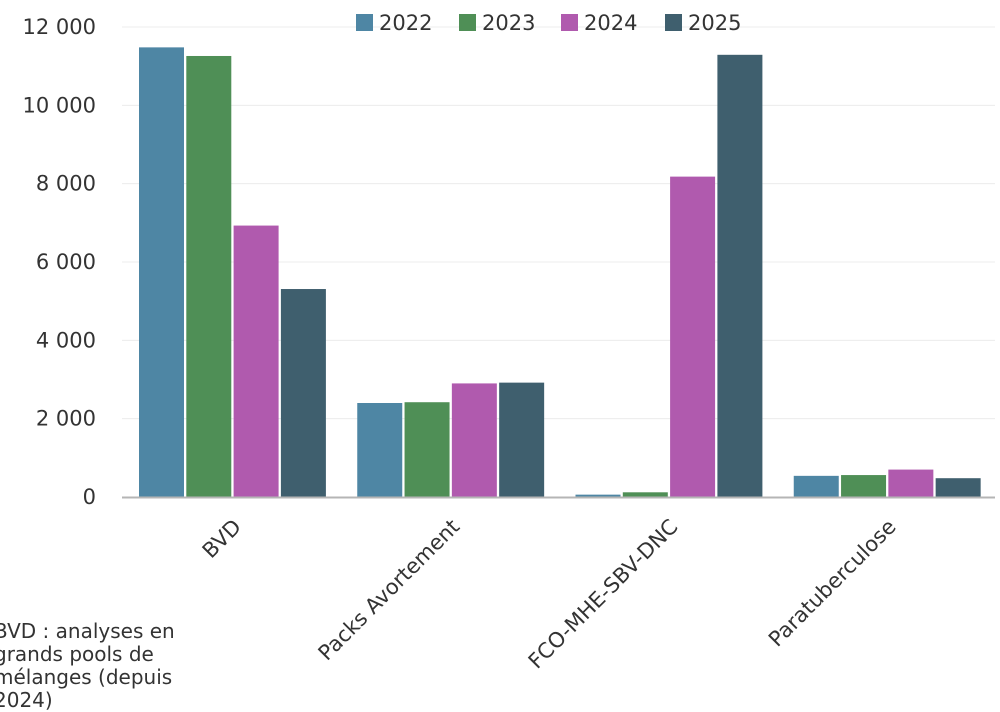 The width and height of the screenshot is (1000, 712). Describe the element at coordinates (222, 539) in the screenshot. I see `x-category-label: BVD` at that location.